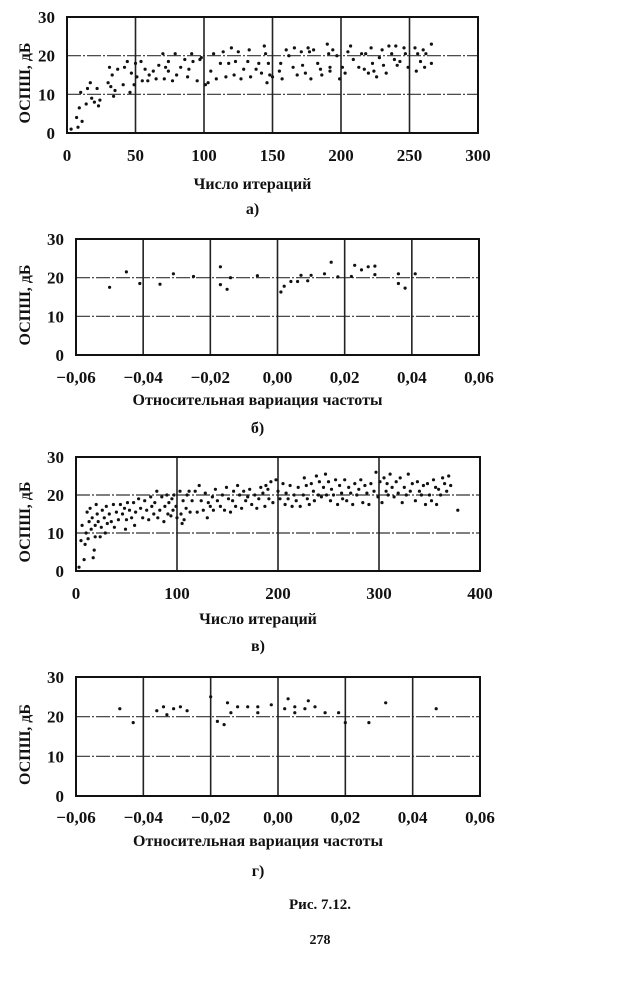  Describe the element at coordinates (76, 593) in the screenshot. I see `x-tick-label: 0` at that location.